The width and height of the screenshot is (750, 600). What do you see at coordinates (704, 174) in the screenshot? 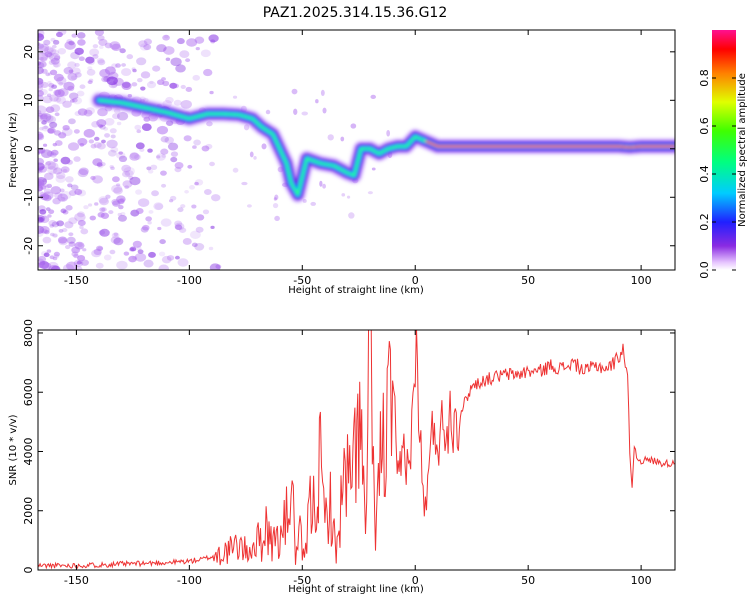
I see `colorbar-tick-label: 0.4` at bounding box center [704, 174].